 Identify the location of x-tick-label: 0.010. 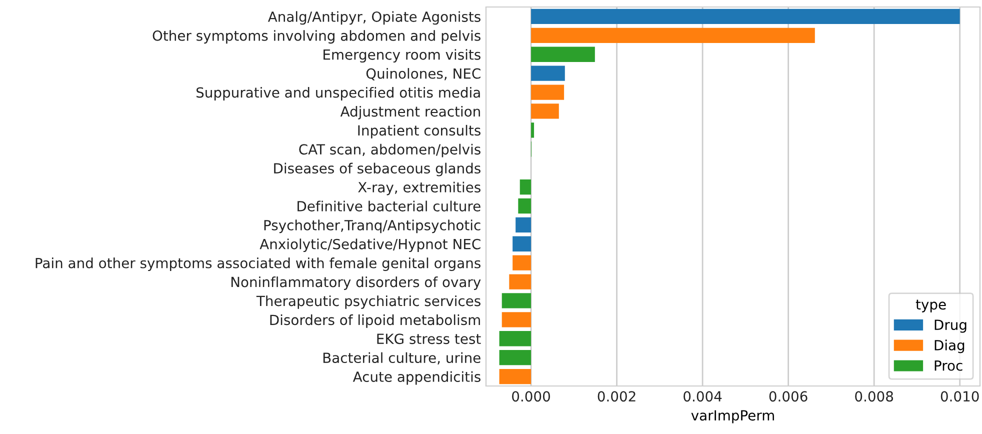
(959, 396).